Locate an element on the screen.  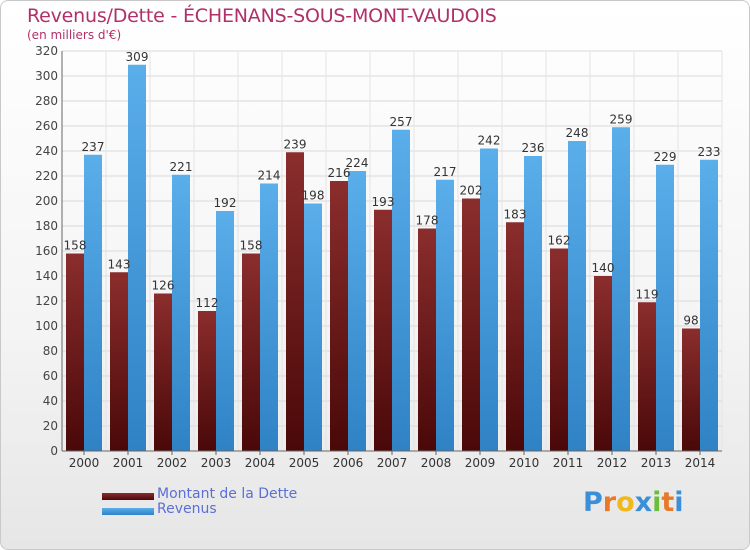
y-tick-label: 200 is located at coordinates (46, 201).